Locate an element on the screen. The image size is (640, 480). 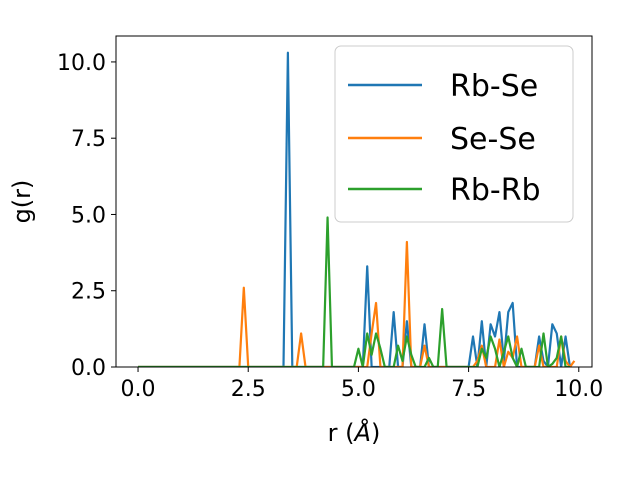
y-tick-label: 0.0 is located at coordinates (88, 368).